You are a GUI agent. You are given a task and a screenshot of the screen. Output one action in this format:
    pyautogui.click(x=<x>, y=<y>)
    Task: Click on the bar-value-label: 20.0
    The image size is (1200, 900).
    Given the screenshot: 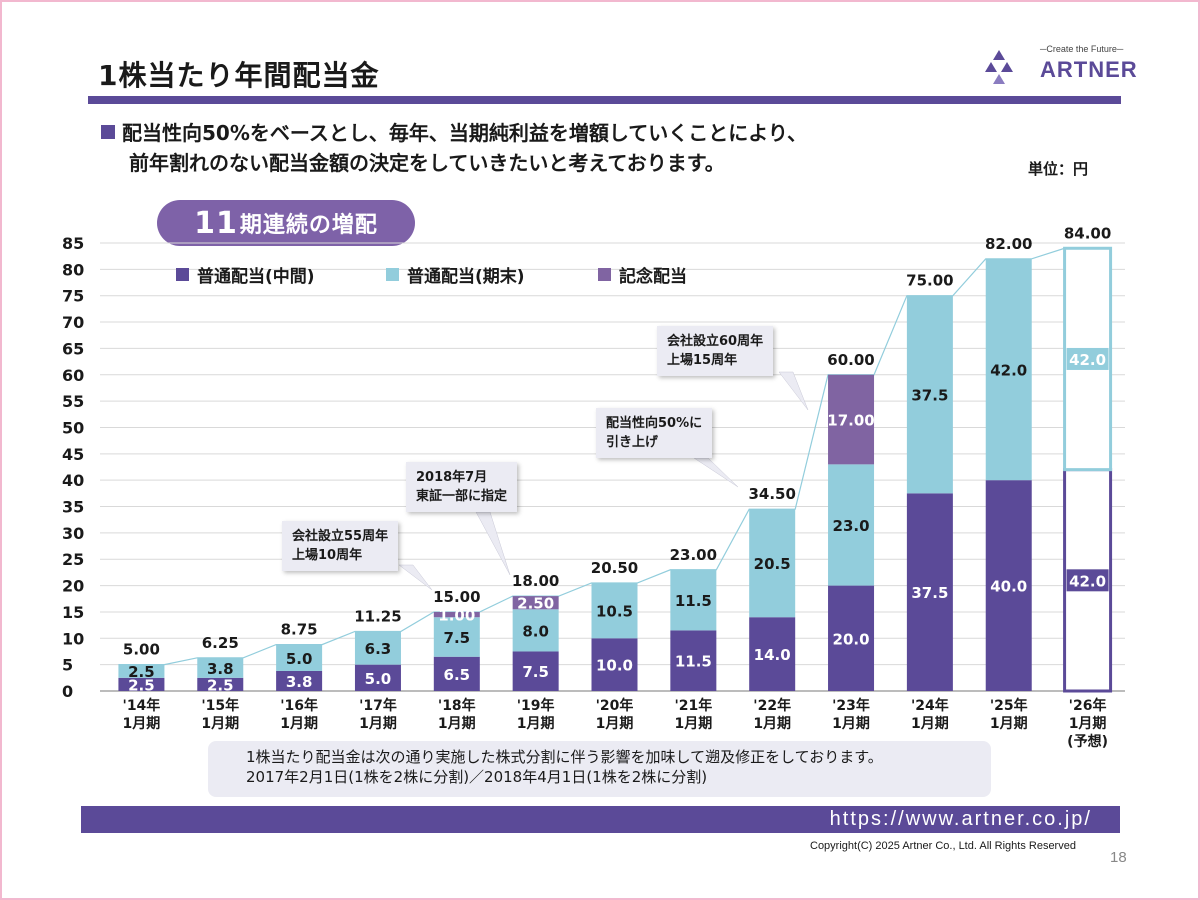 What is the action you would take?
    pyautogui.click(x=851, y=639)
    